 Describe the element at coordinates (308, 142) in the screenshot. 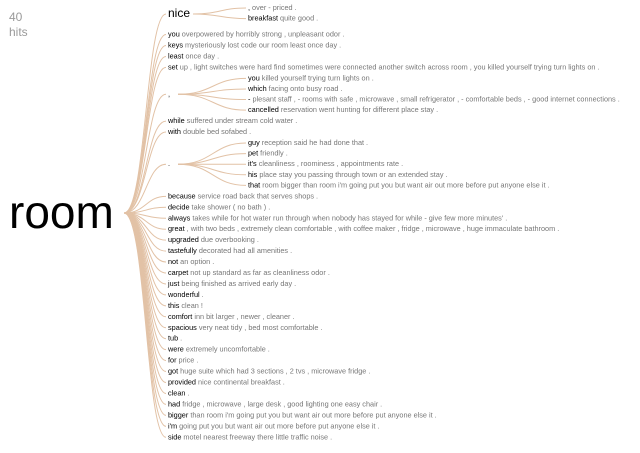

I see `tree-leaf: guy reception said he had done that .` at that location.